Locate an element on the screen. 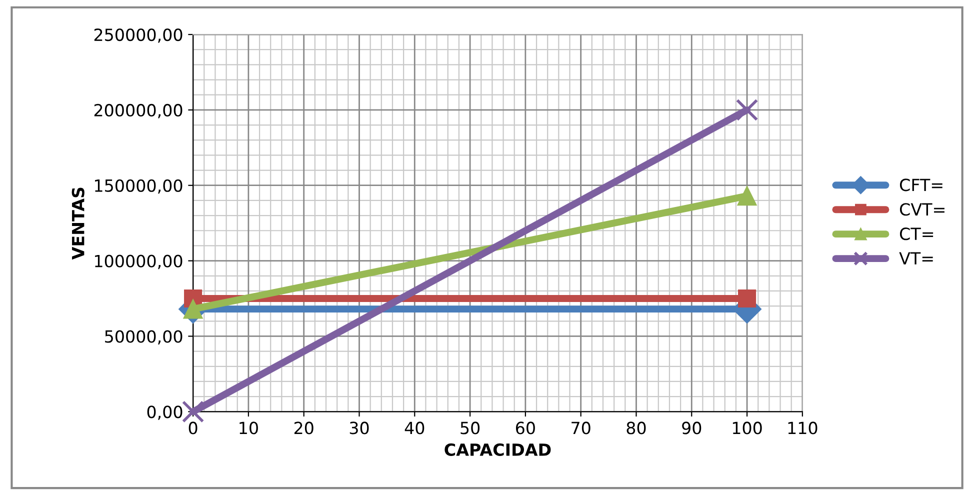 Image resolution: width=975 pixels, height=493 pixels. x-tick-label: 100 is located at coordinates (747, 428).